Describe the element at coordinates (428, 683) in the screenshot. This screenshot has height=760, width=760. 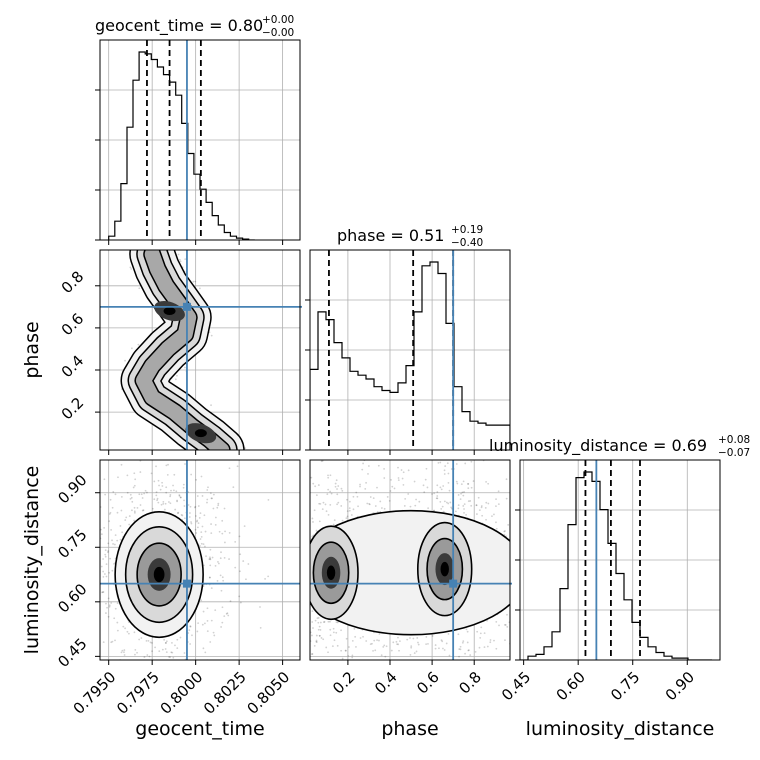
I see `x-tick-label-phase: 0.6` at that location.